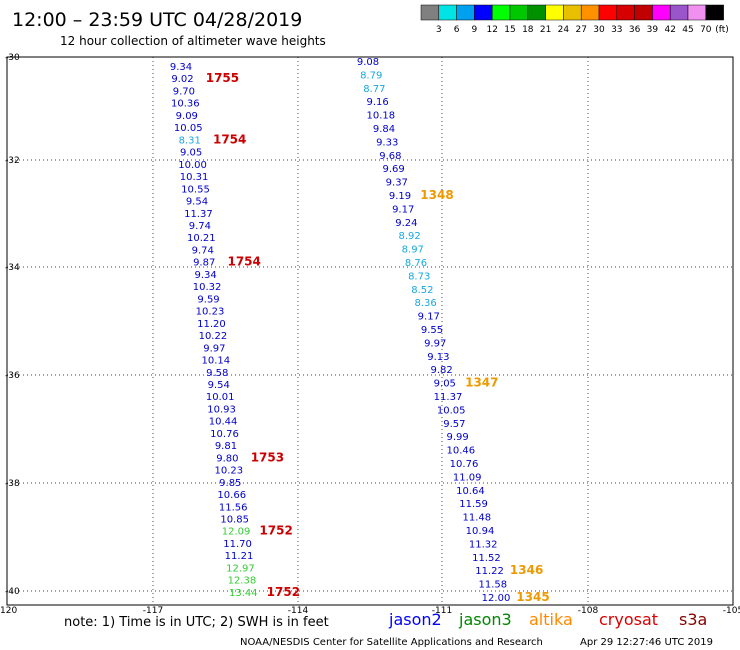 This screenshot has width=740, height=650. I want to click on colorbar-unit: (ft), so click(722, 30).